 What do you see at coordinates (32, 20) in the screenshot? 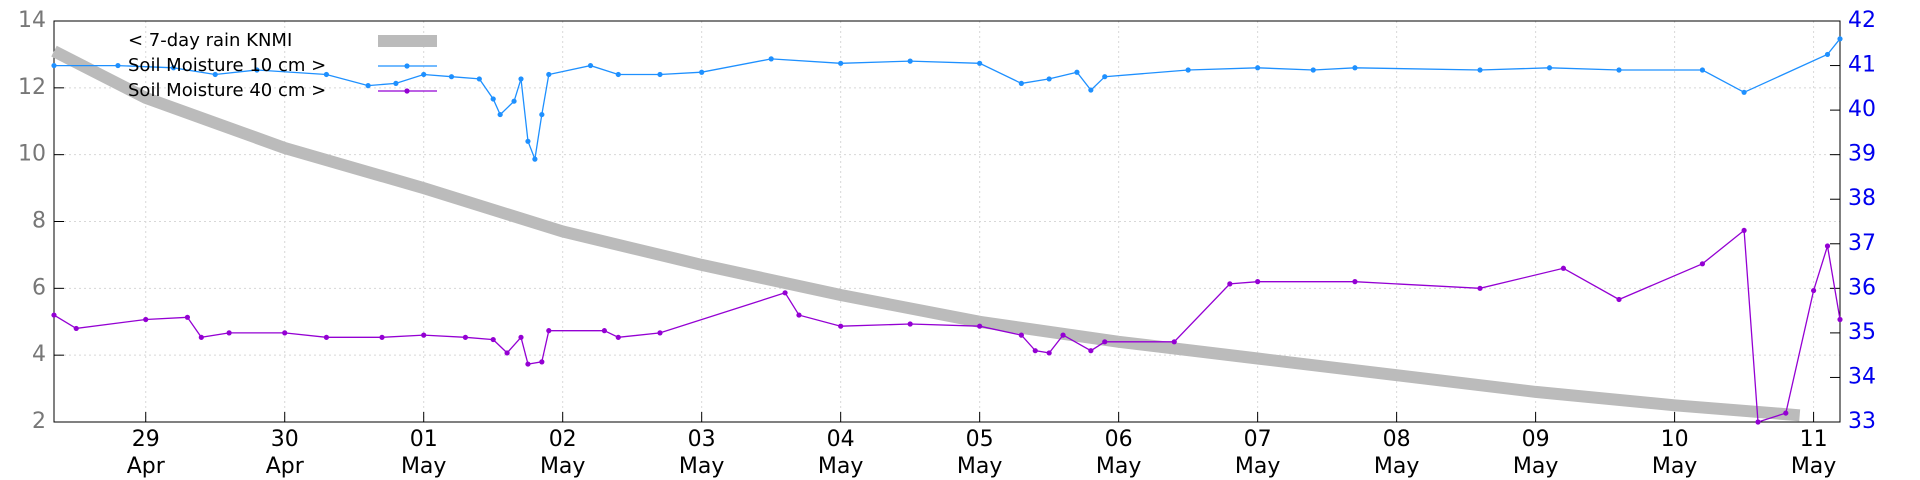
I see `y-tick-label: 14` at bounding box center [32, 20].